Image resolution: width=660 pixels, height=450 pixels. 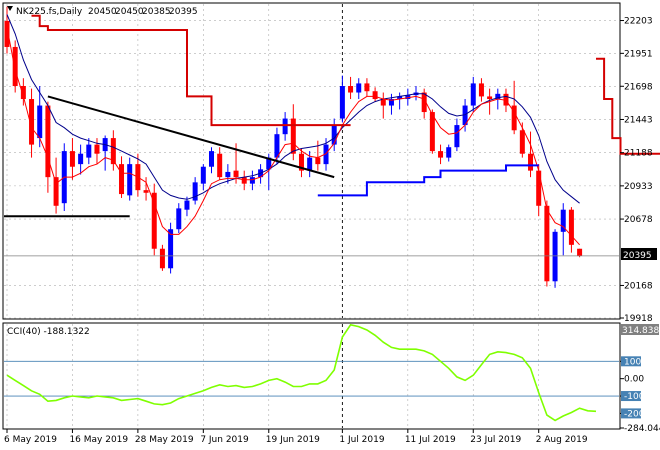 What do you see at coordinates (98, 440) in the screenshot?
I see `time-tick-label: 16 May 2019` at bounding box center [98, 440].